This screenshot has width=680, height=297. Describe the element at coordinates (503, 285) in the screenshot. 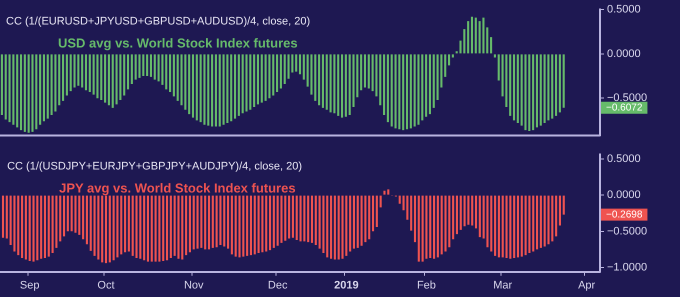

I see `x-tick-label: Mar` at that location.